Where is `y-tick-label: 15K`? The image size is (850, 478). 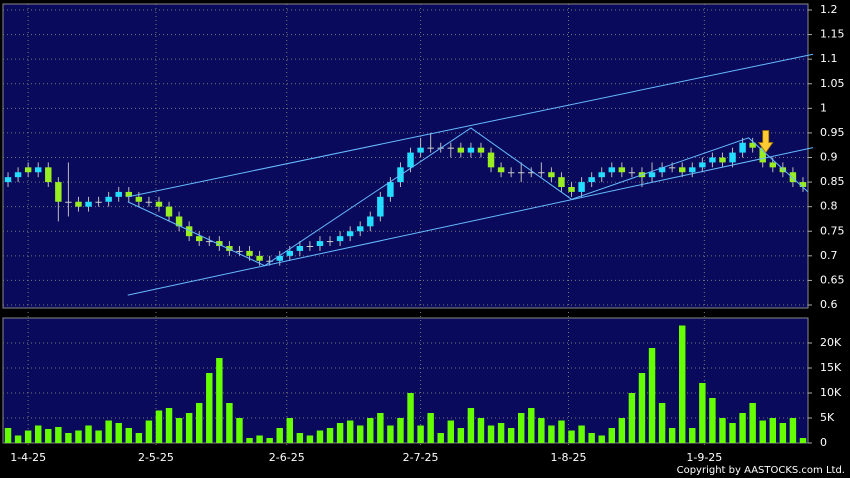
y-tick-label: 15K is located at coordinates (831, 367).